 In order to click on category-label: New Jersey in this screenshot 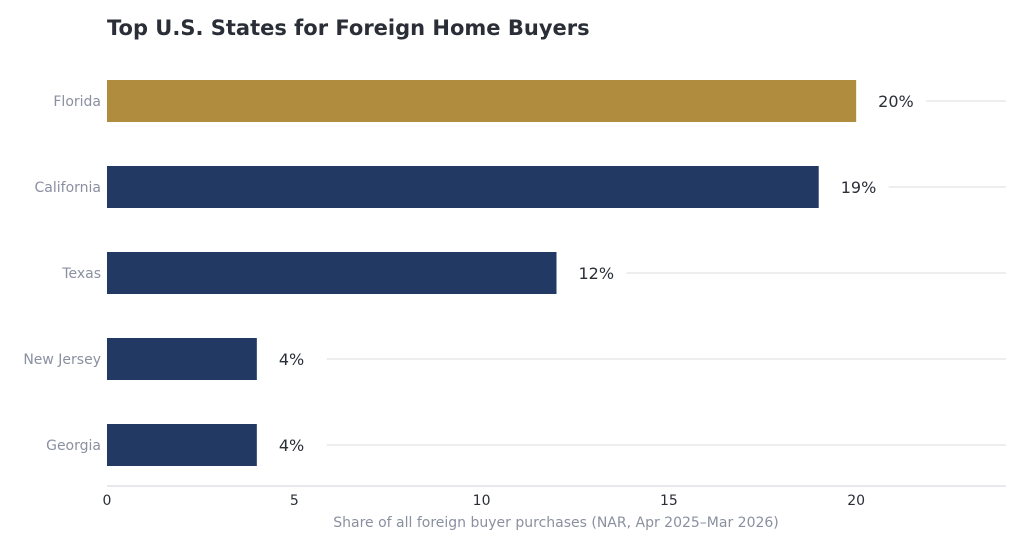, I will do `click(62, 360)`.